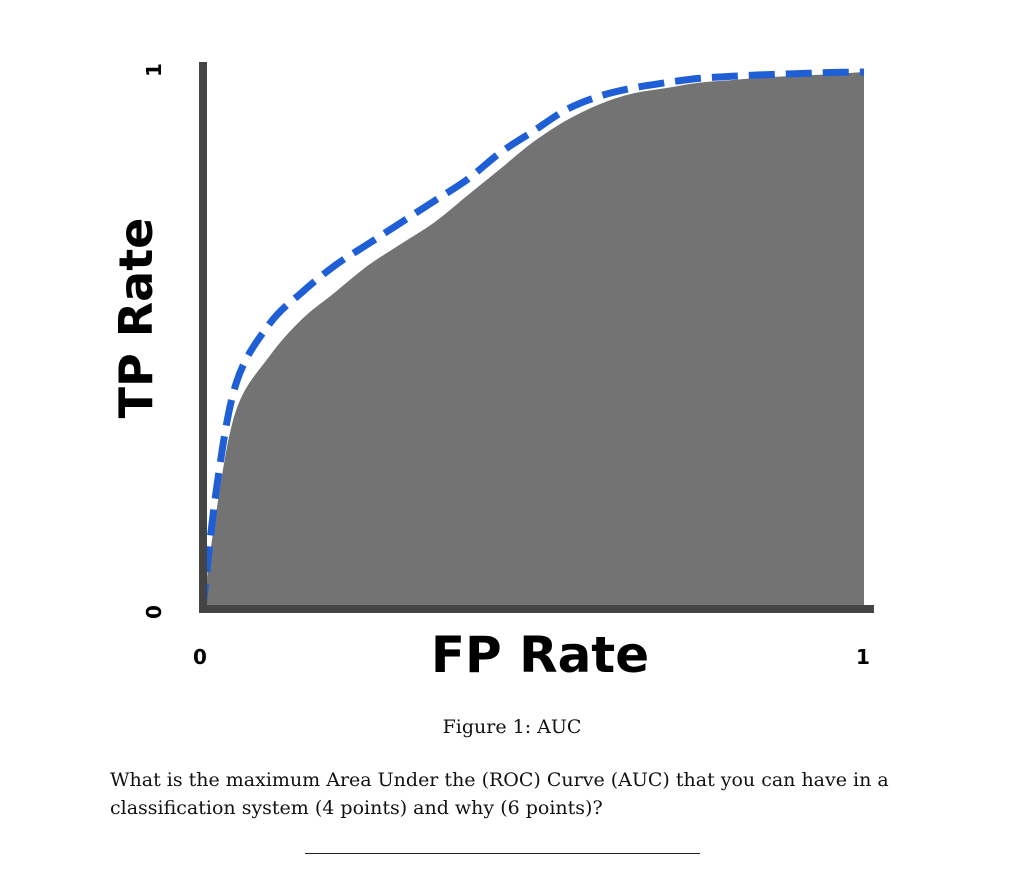  What do you see at coordinates (863, 657) in the screenshot?
I see `x-tick-label-1: 1` at bounding box center [863, 657].